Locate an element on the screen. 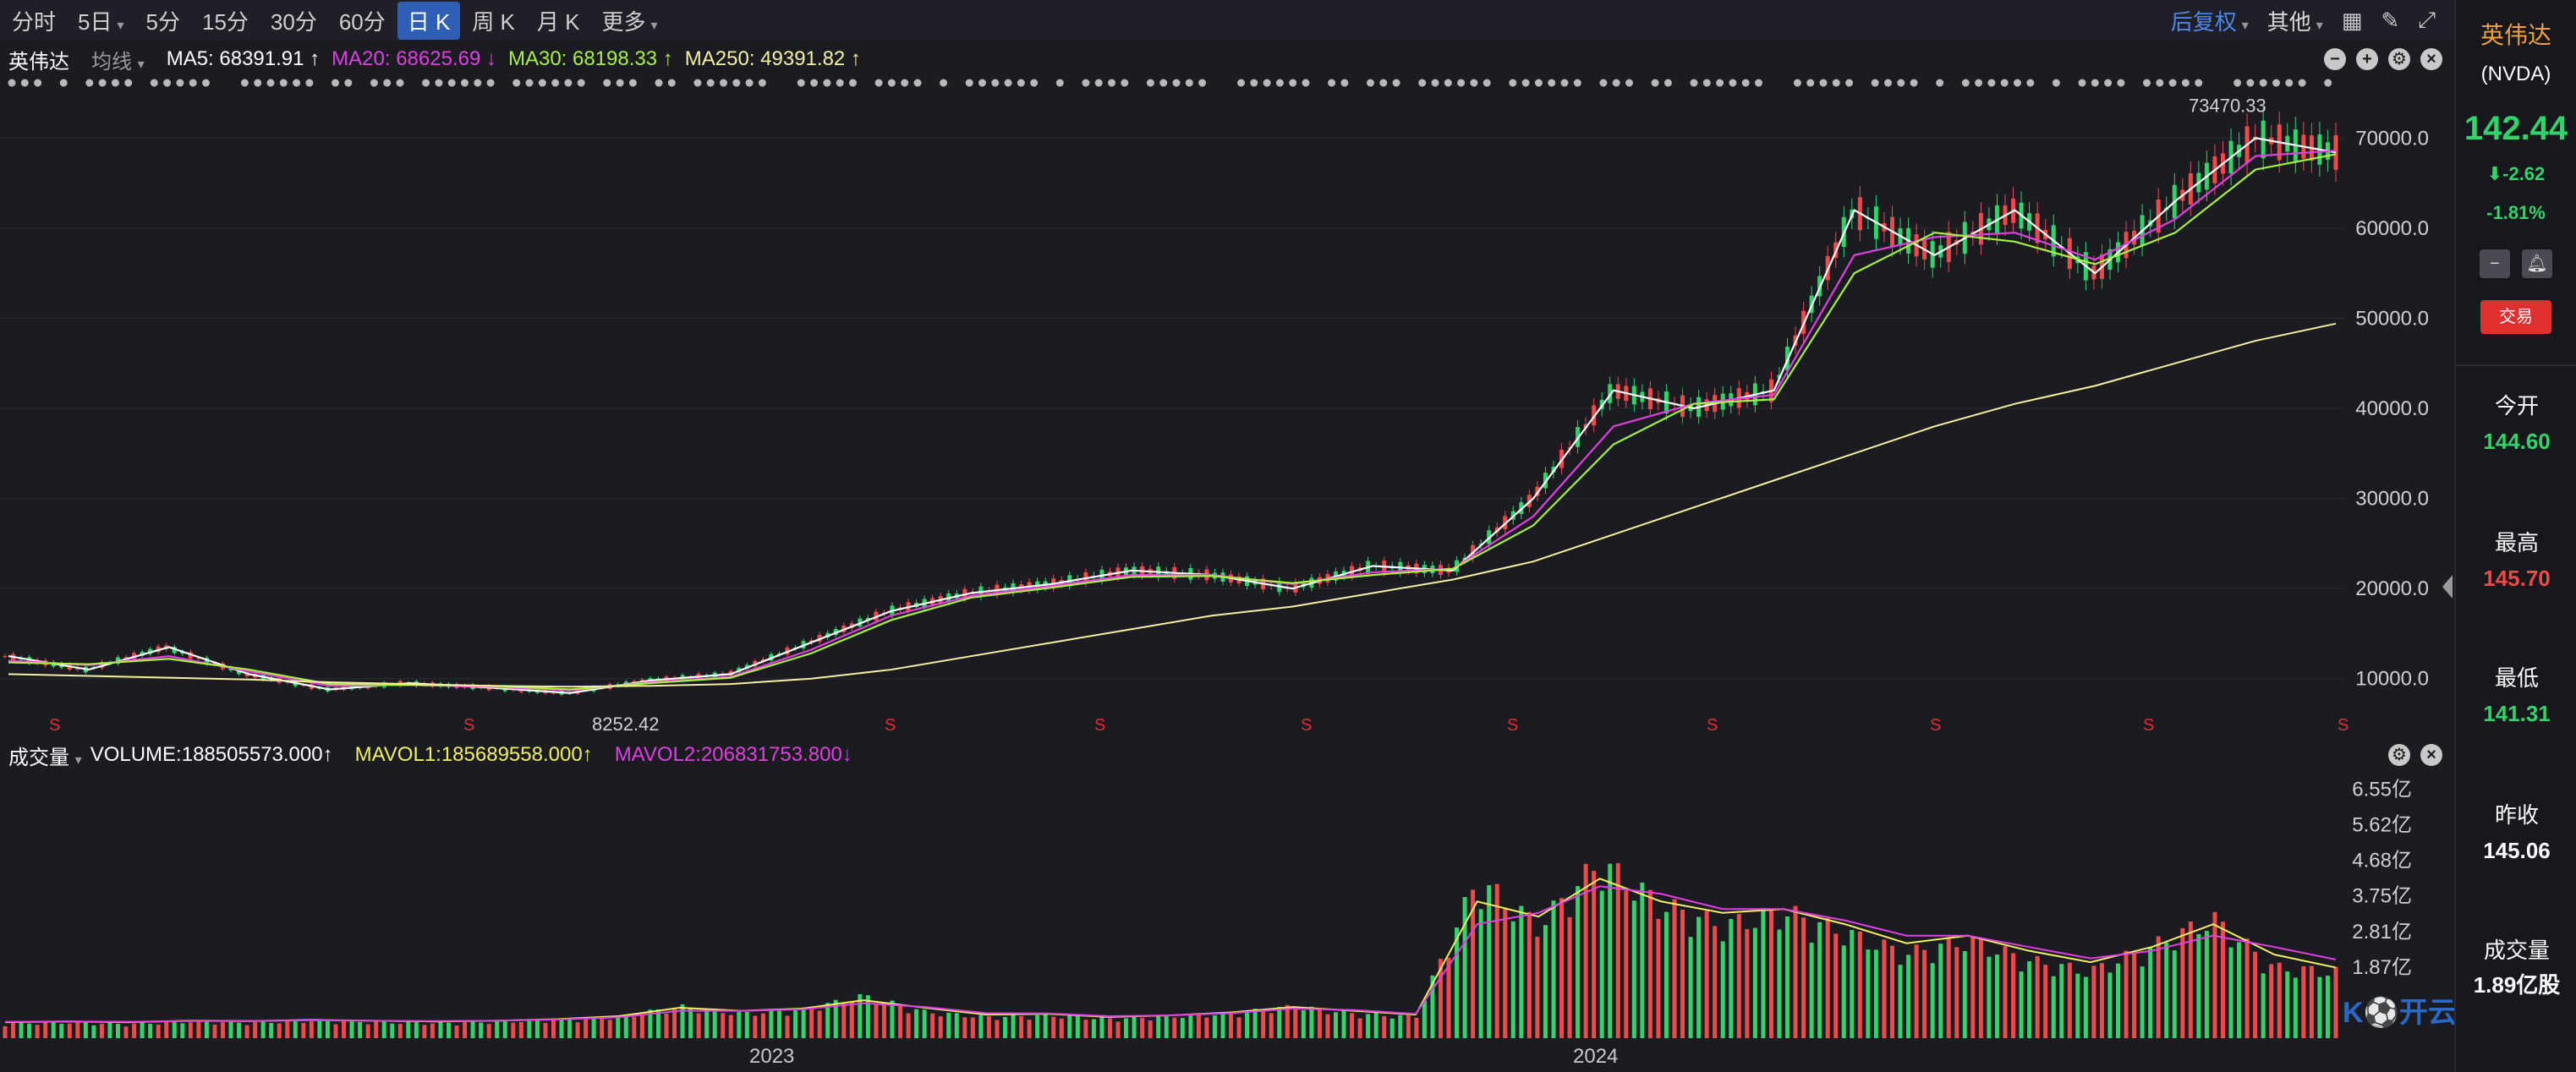 The width and height of the screenshot is (2576, 1072). vol-y-tick-label: 5.62亿 is located at coordinates (2382, 825).